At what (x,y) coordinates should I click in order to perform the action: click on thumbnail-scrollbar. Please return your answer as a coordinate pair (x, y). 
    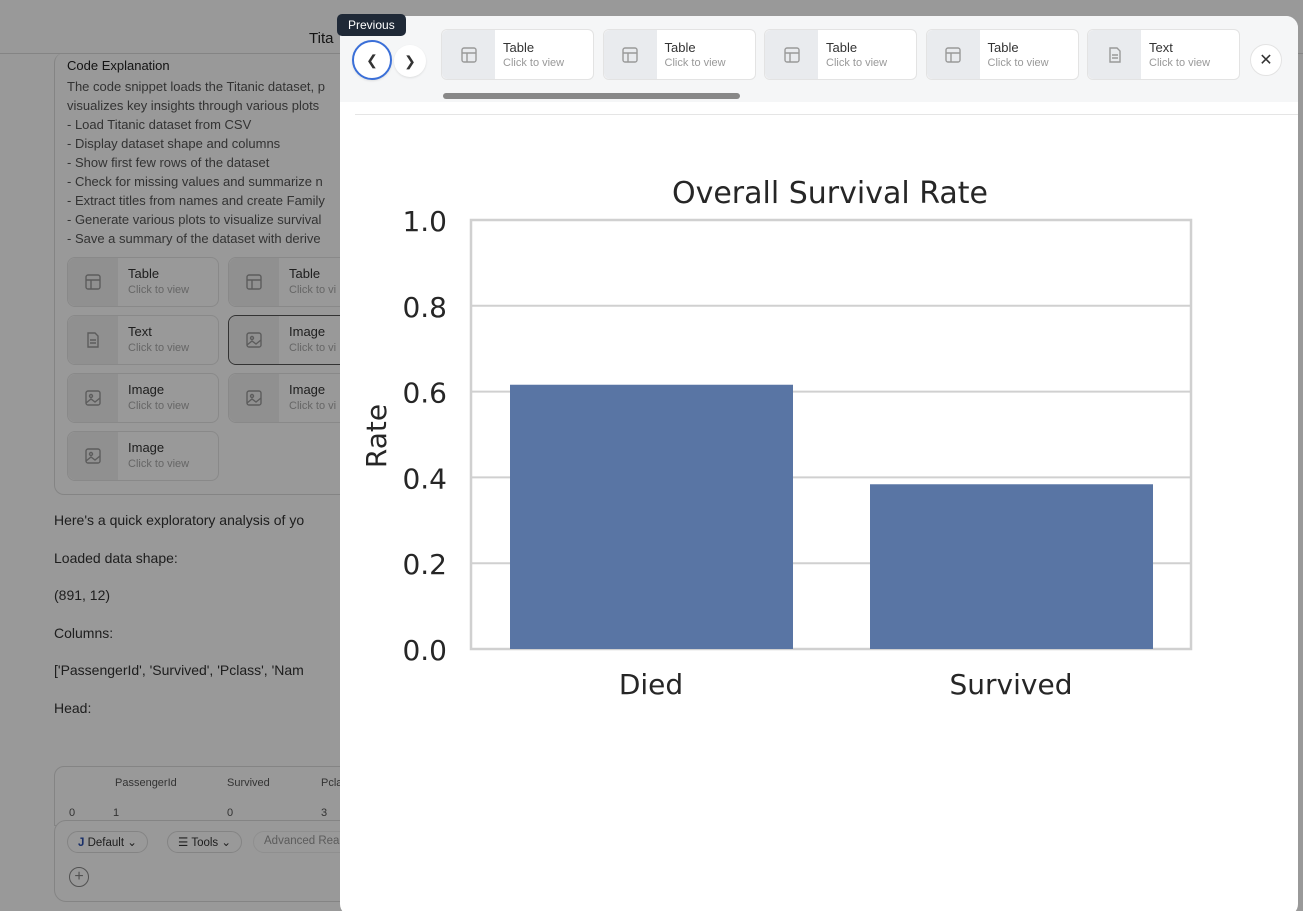
    Looking at the image, I should click on (591, 96).